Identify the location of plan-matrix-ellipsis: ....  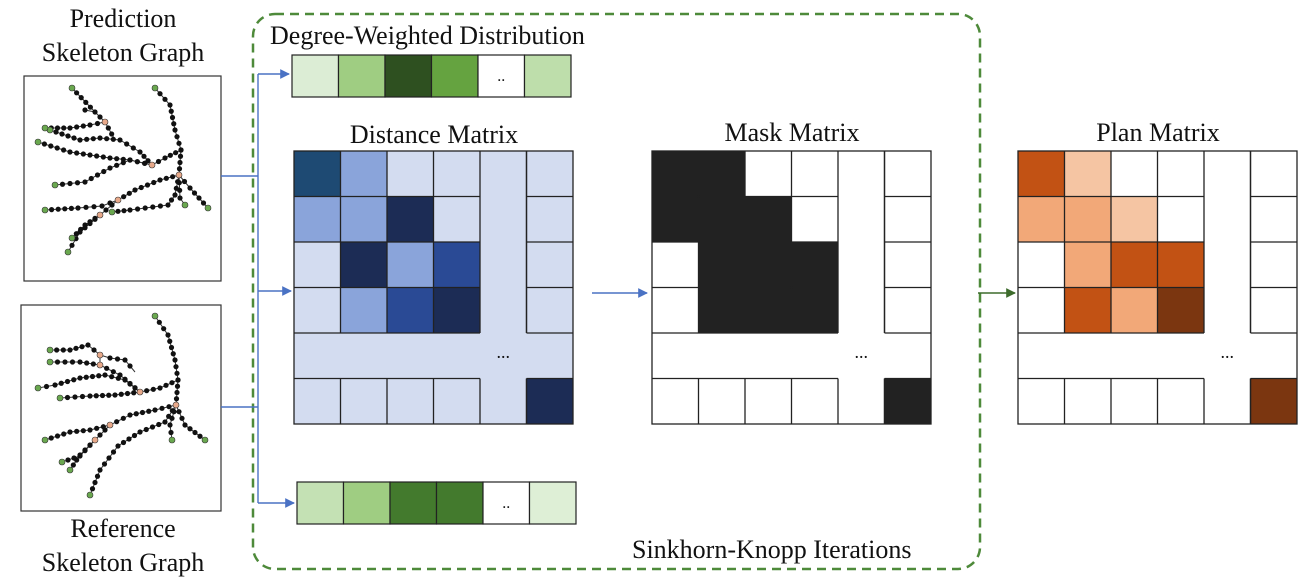
(1228, 352).